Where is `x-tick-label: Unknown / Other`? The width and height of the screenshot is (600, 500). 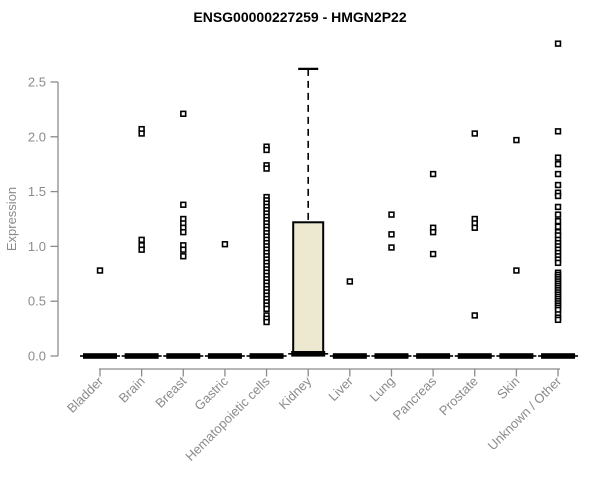 x-tick-label: Unknown / Other is located at coordinates (525, 413).